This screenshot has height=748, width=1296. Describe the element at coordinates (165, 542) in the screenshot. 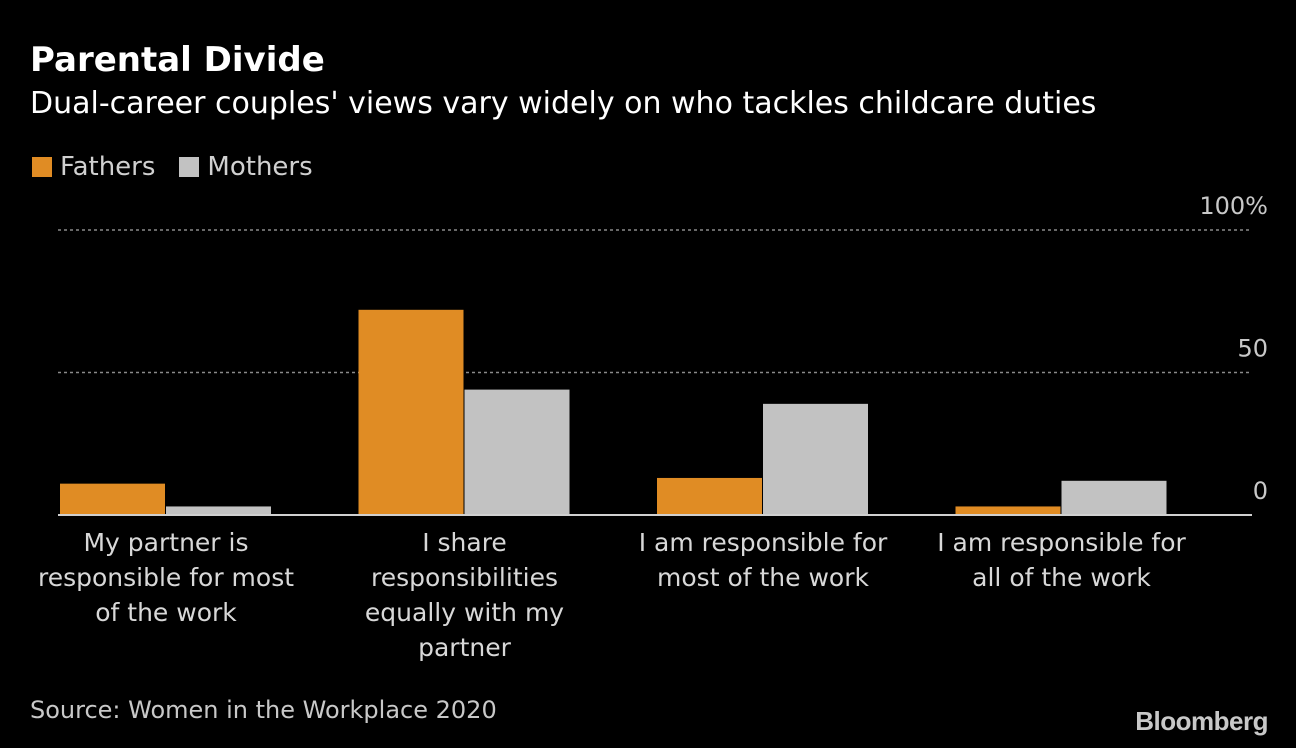

I see `x-tick-label-line: My partner is` at that location.